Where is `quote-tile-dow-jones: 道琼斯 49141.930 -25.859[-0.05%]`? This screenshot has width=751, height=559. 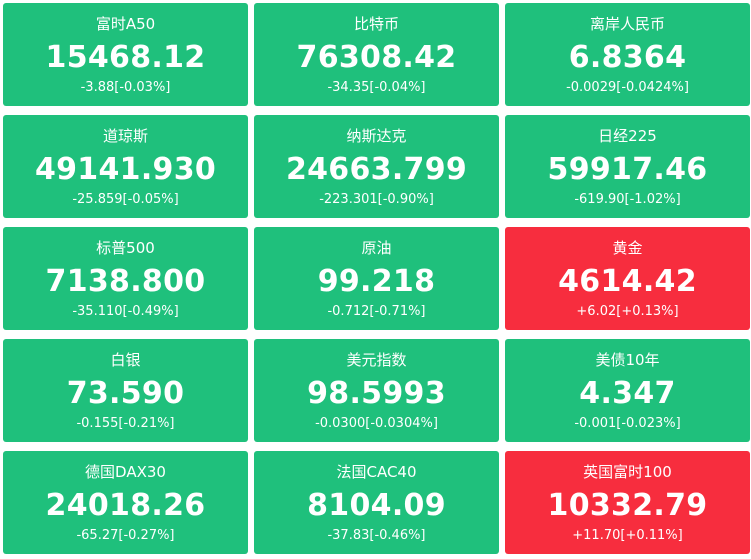
quote-tile-dow-jones: 道琼斯 49141.930 -25.859[-0.05%] is located at coordinates (125, 166).